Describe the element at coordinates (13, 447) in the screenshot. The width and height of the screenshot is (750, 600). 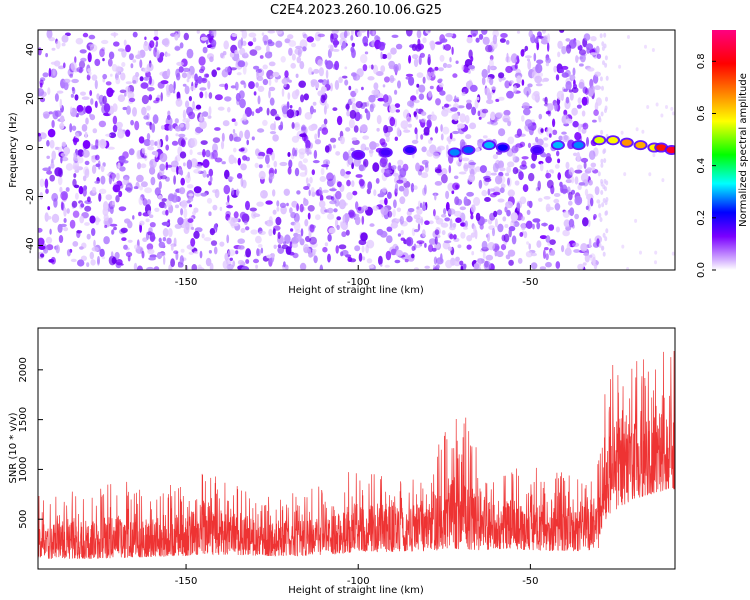
I see `snr-y-label: SNR (10 * v/v)` at that location.